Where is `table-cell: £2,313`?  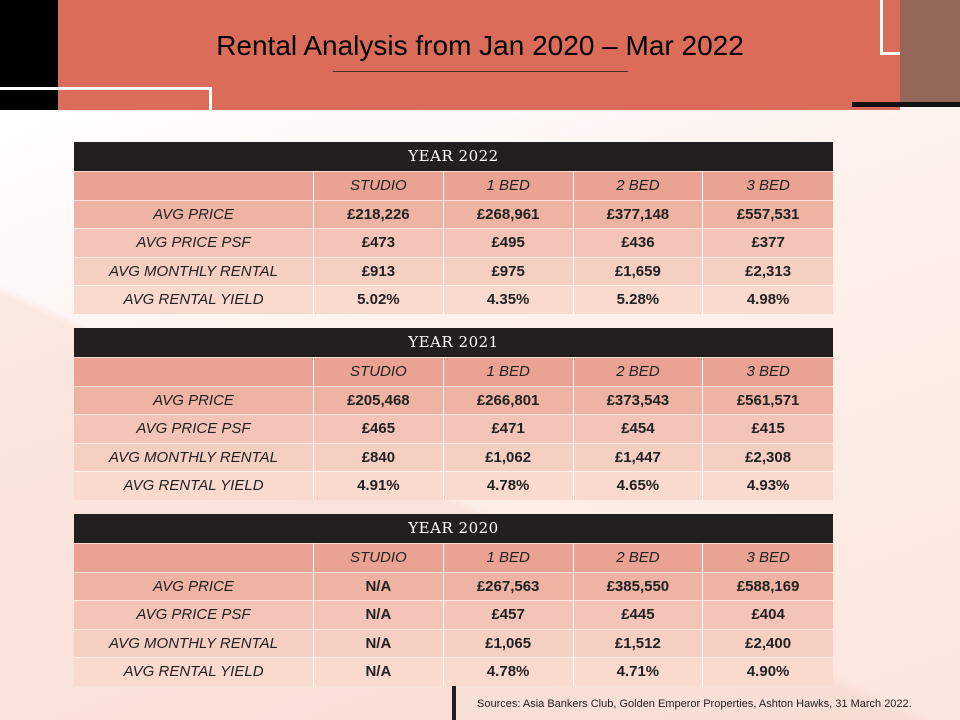
table-cell: £2,313 is located at coordinates (768, 271).